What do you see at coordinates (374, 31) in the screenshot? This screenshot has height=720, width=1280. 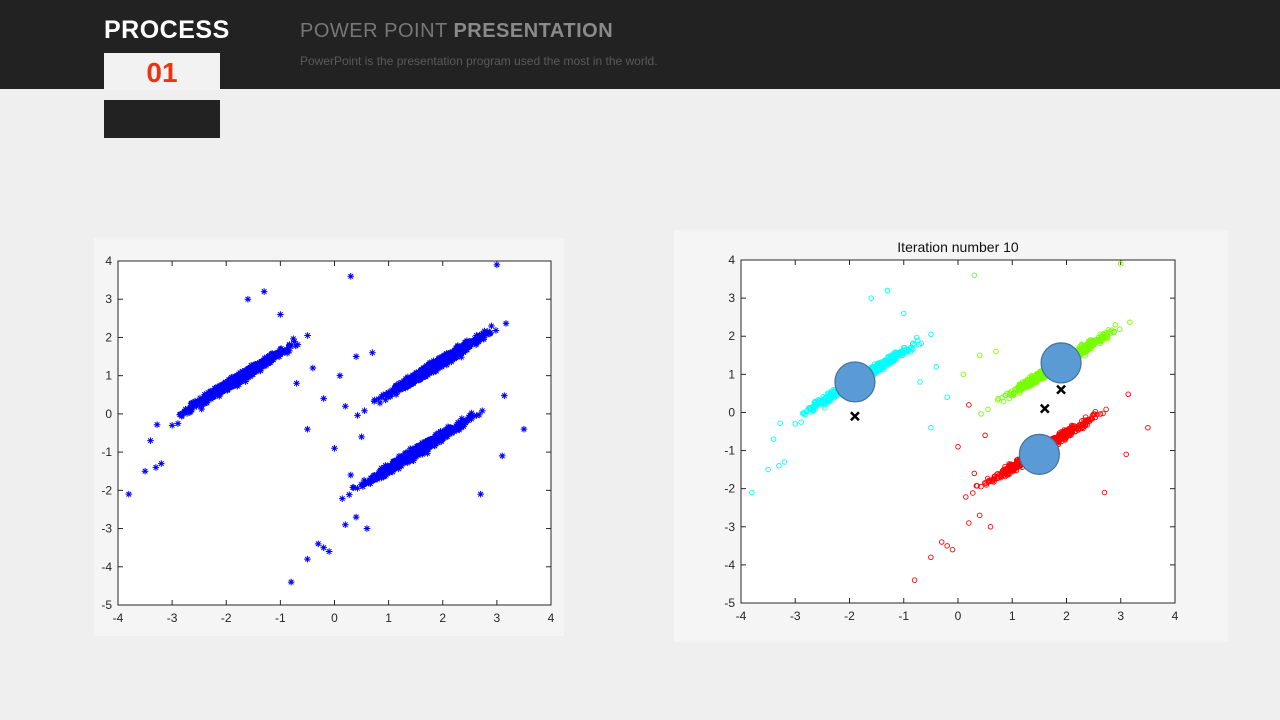 I see `headline-light: POWER POINT` at bounding box center [374, 31].